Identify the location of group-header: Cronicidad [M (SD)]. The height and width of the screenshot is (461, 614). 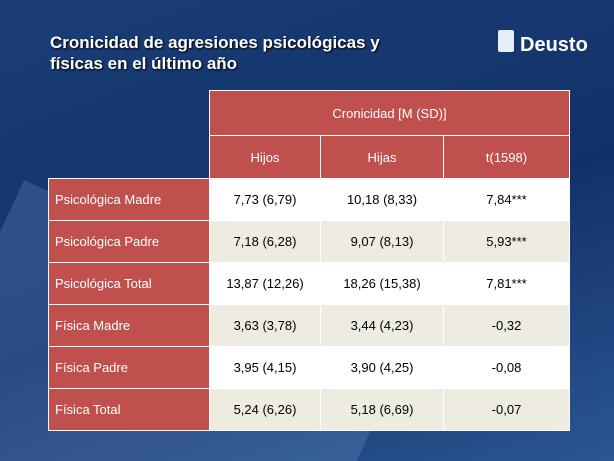
(389, 113).